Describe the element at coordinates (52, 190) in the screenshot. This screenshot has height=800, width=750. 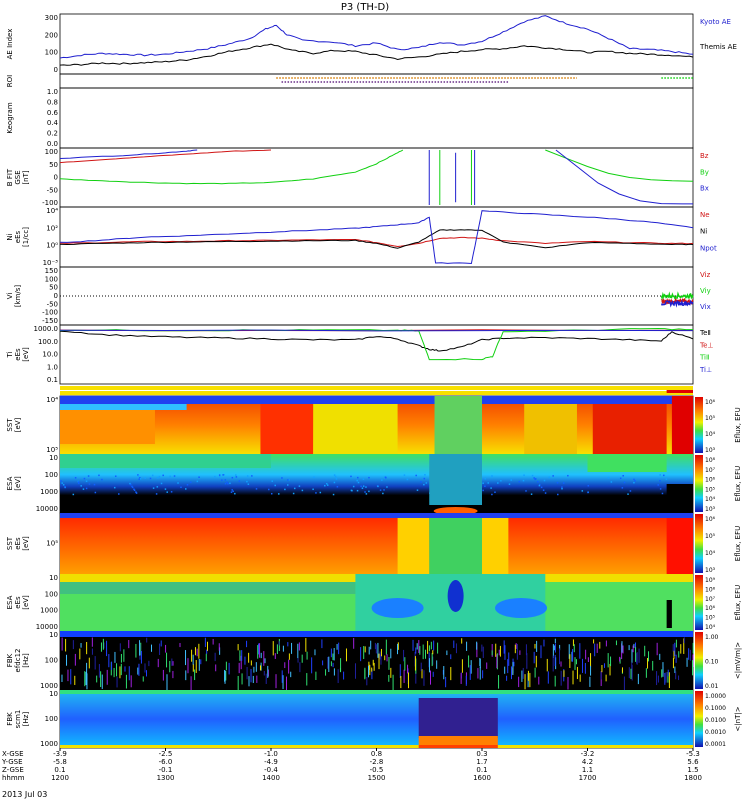
I see `bfield-ytick: -50` at that location.